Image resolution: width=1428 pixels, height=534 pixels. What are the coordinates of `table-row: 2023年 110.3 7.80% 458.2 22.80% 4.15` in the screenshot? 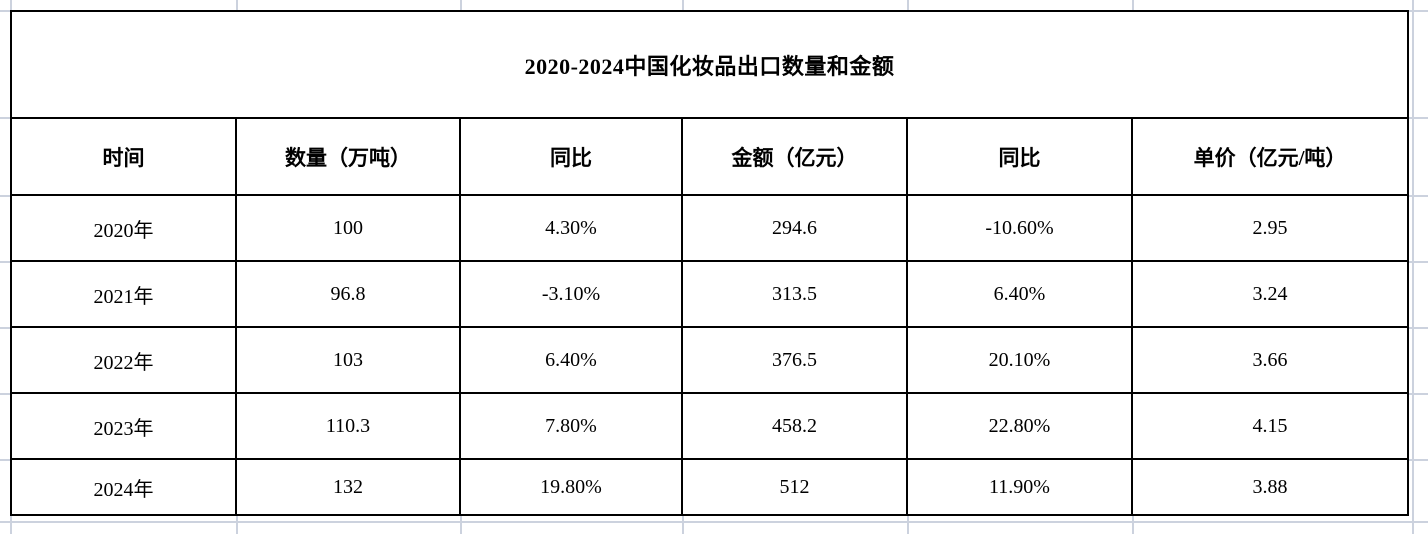 It's located at (710, 426).